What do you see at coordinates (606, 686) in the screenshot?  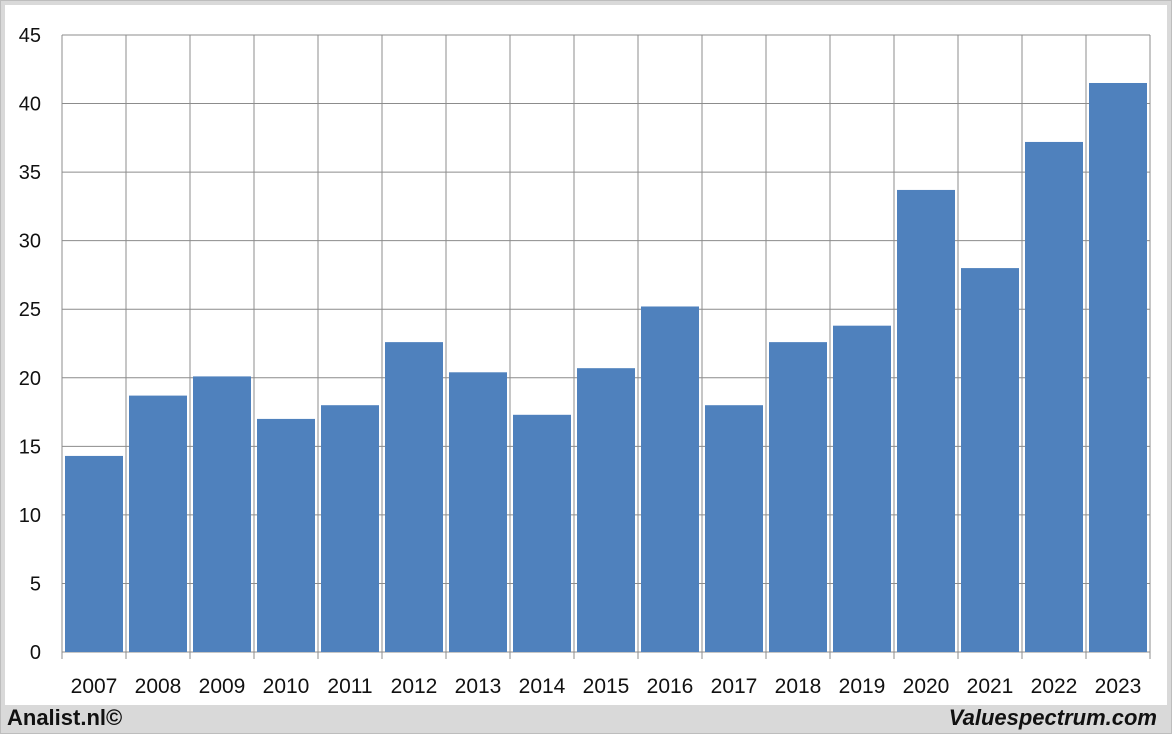 I see `x-tick-label: 2015` at bounding box center [606, 686].